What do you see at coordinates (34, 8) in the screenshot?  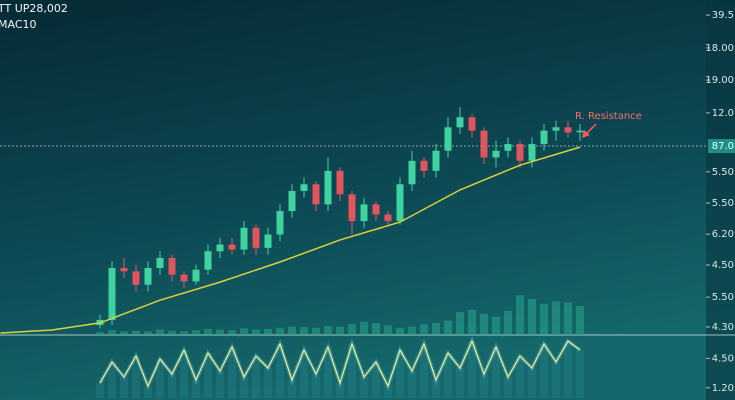 I see `chart-title: TT UP28,002` at bounding box center [34, 8].